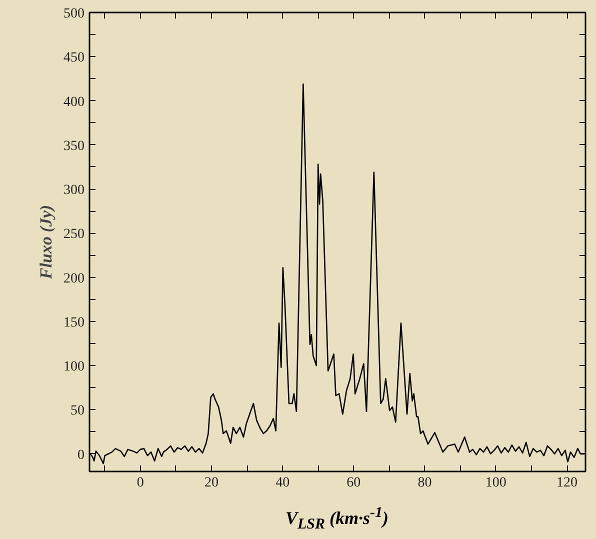 Image resolution: width=596 pixels, height=539 pixels. What do you see at coordinates (74, 190) in the screenshot?
I see `y-tick-label: 300` at bounding box center [74, 190].